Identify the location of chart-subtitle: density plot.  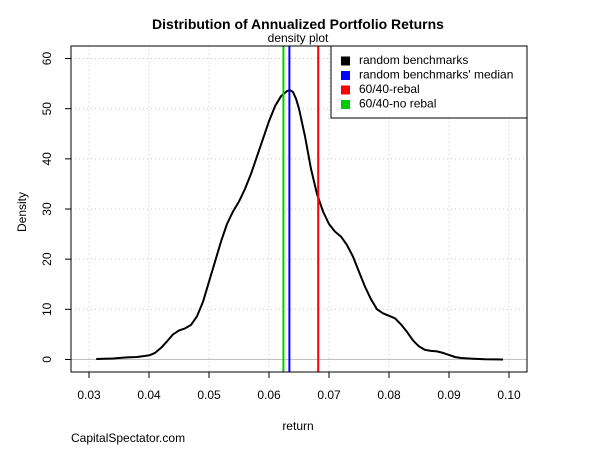
(298, 38).